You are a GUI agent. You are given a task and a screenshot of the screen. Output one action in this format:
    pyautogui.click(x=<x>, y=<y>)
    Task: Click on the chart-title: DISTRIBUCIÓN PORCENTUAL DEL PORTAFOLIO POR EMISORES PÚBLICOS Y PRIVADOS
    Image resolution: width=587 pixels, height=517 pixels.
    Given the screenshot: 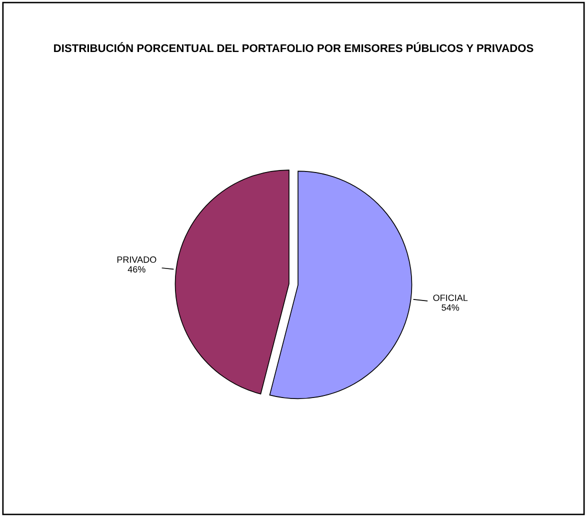 What is the action you would take?
    pyautogui.click(x=294, y=47)
    